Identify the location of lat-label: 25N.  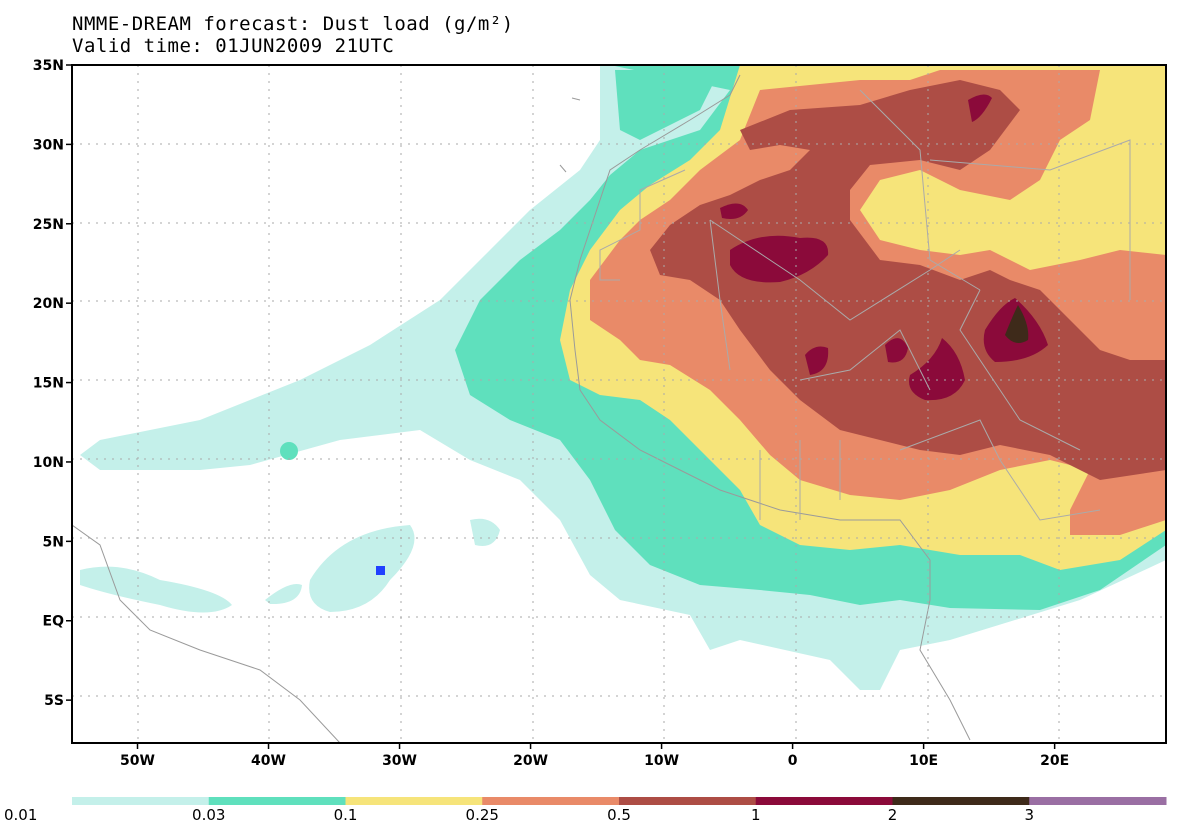
(48, 225).